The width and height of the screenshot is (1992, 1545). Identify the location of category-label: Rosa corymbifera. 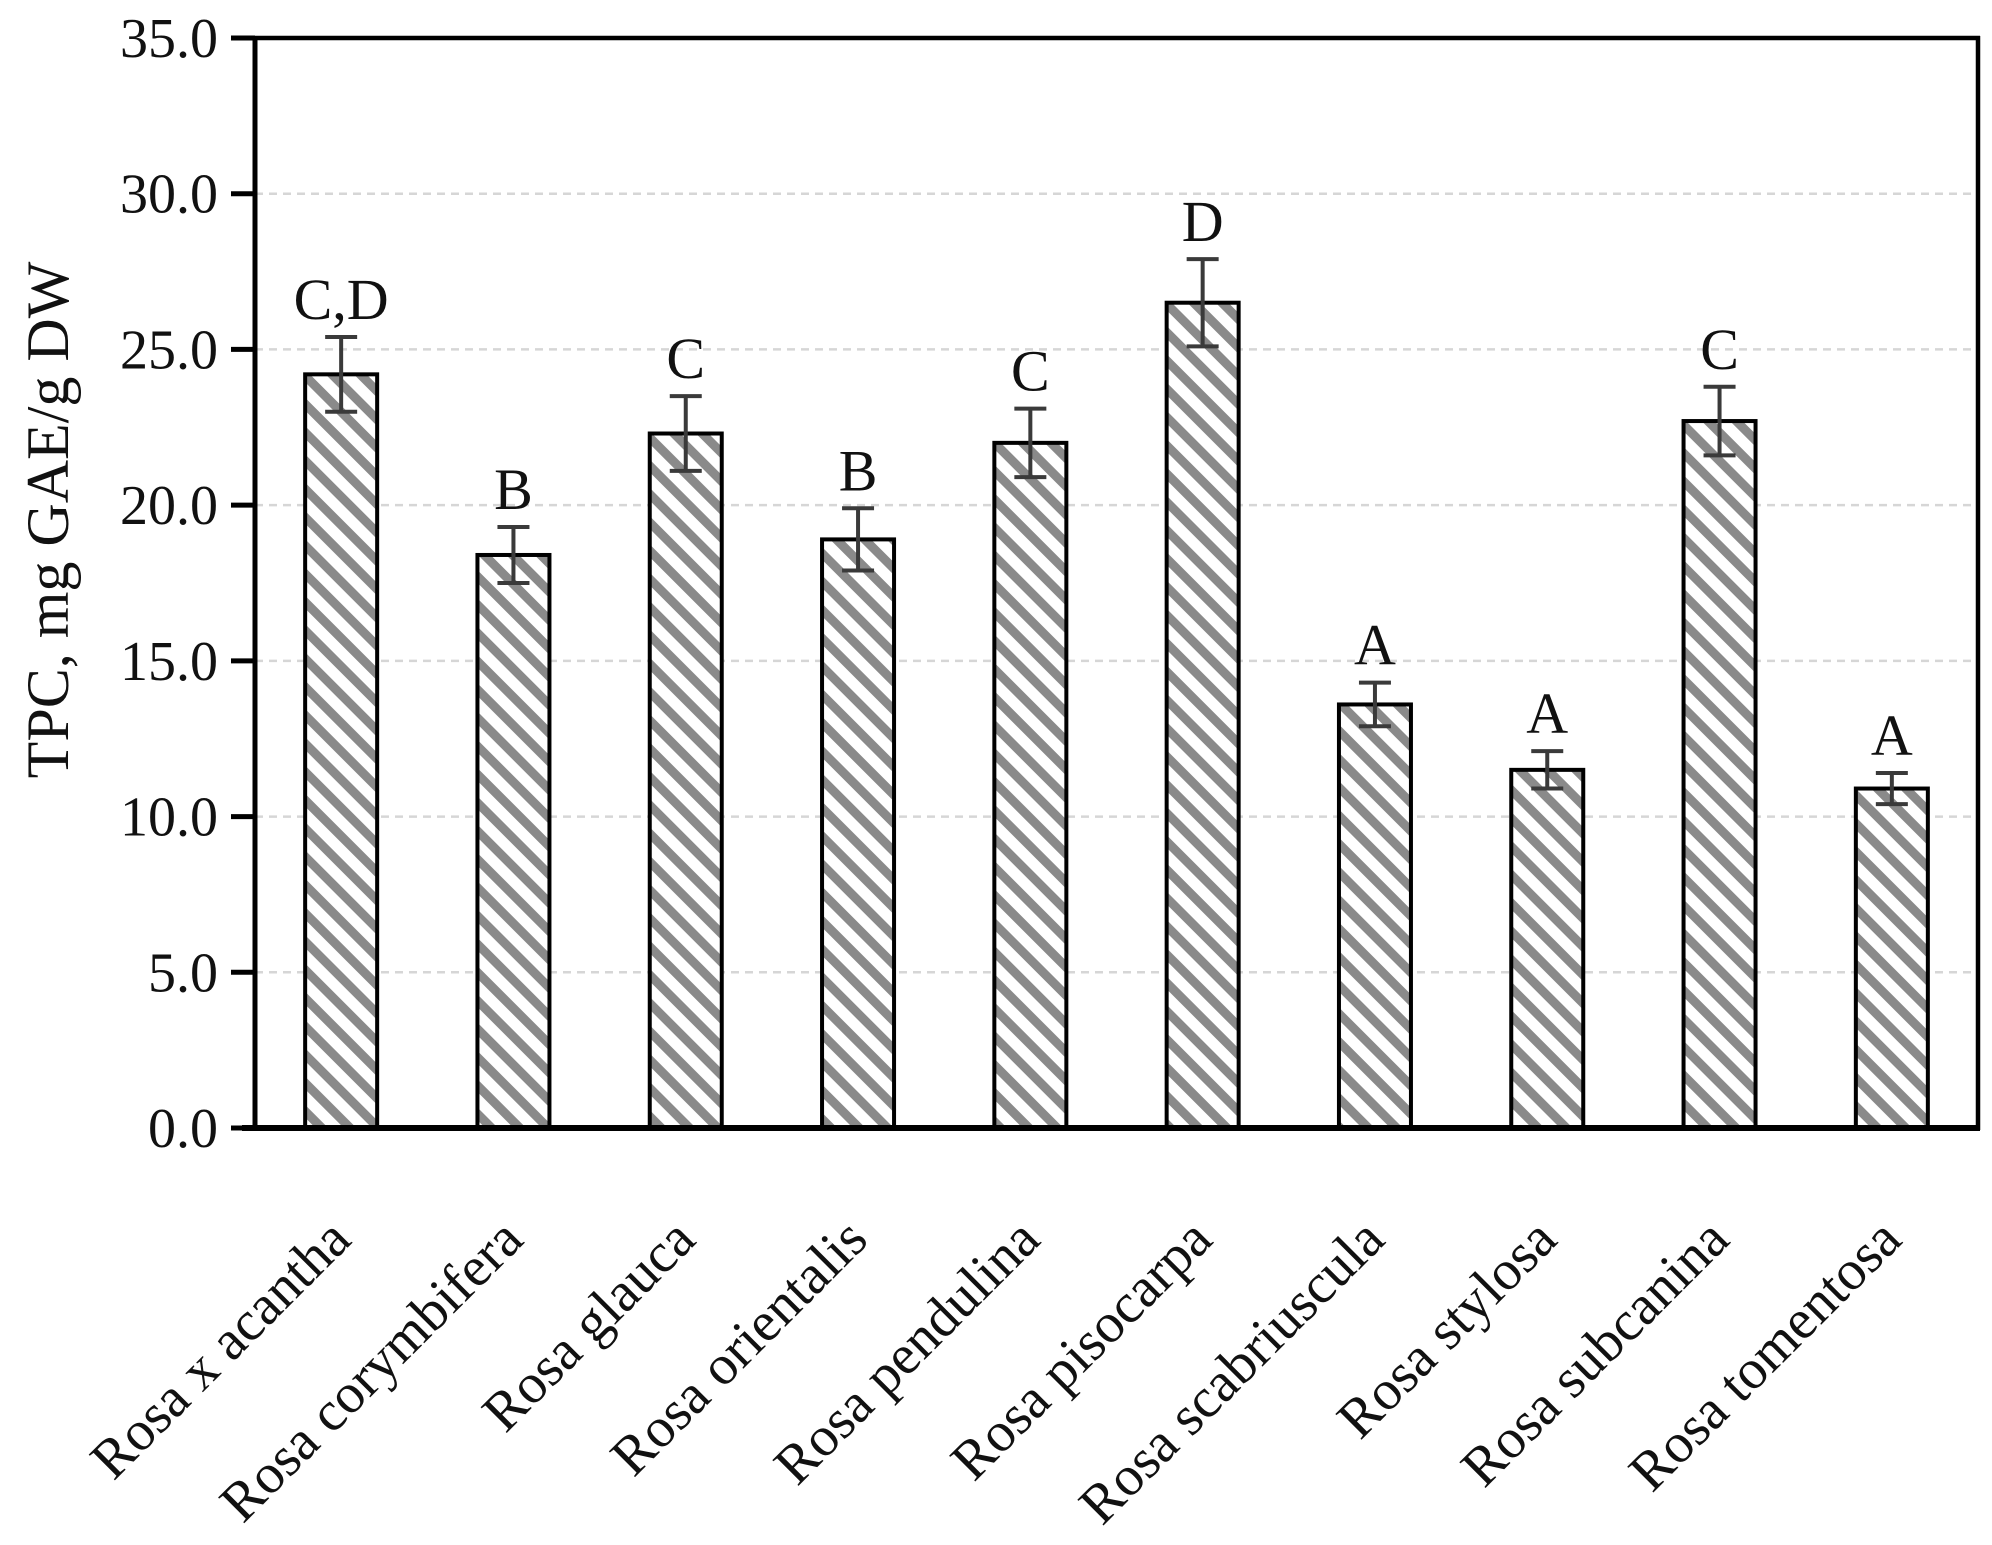
(371, 1370).